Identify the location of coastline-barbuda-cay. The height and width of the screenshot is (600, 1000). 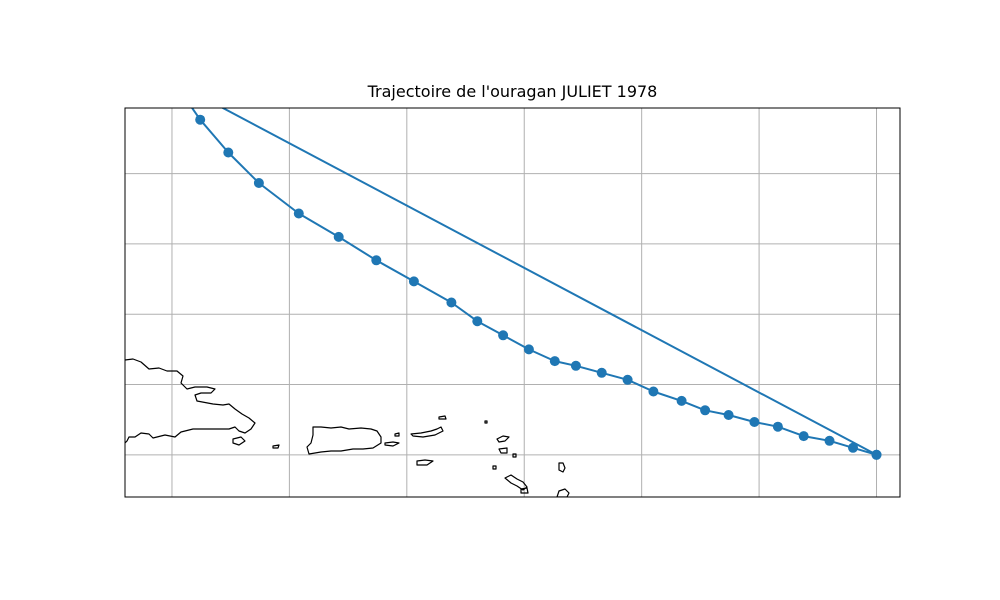
(562, 467).